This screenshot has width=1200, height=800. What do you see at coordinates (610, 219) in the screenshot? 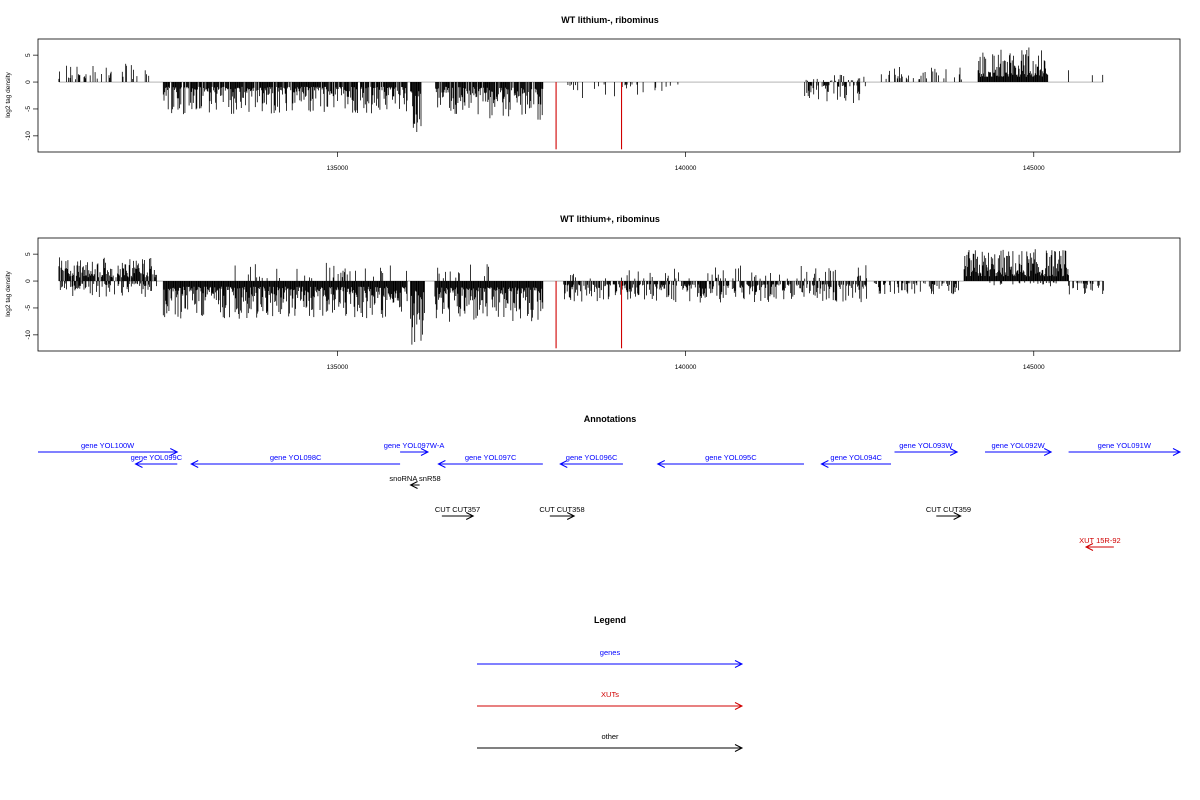
I see `panel-title: WT lithium+, ribominus` at bounding box center [610, 219].